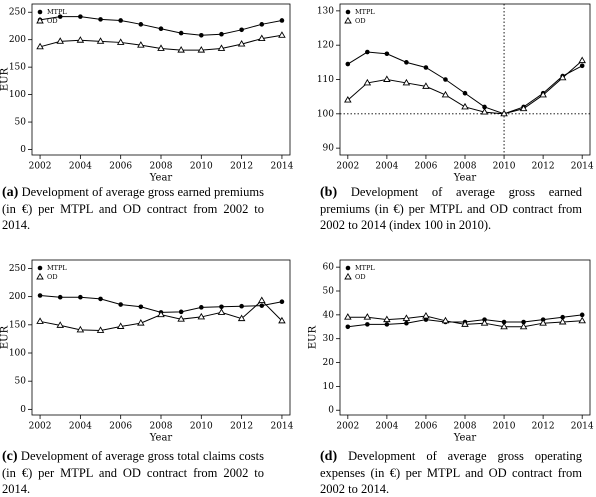 This screenshot has height=497, width=596. I want to click on y-tick-label: 130, so click(325, 11).